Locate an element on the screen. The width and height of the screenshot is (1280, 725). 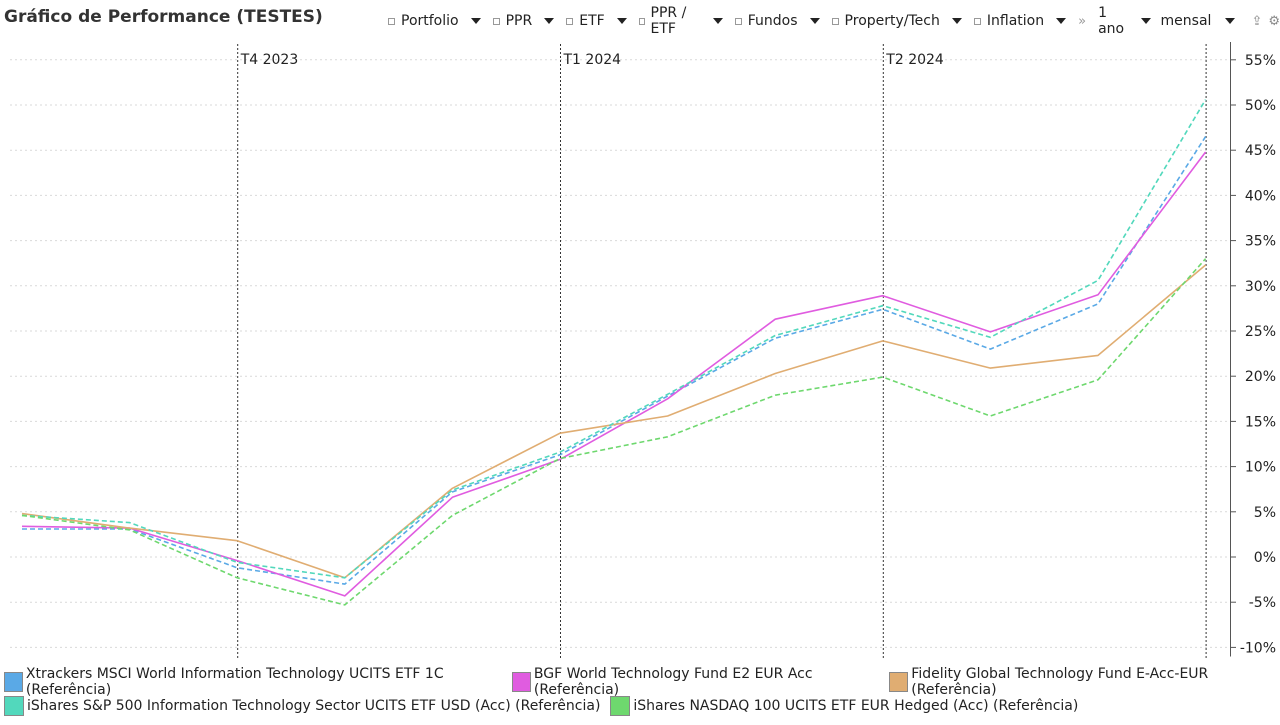
page-title: Gráfico de Performance (TESTES) is located at coordinates (163, 17).